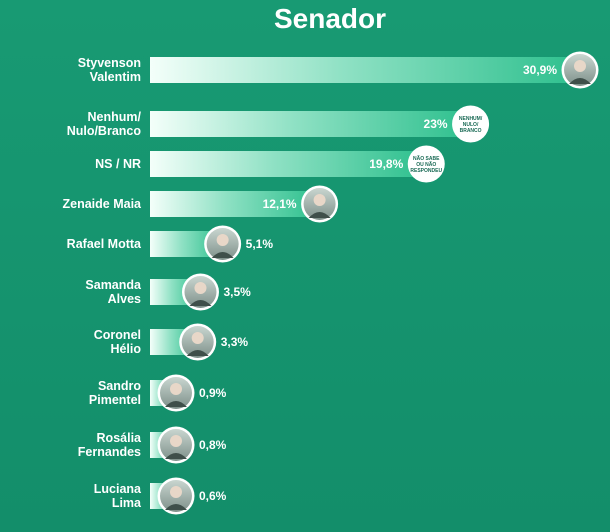  Describe the element at coordinates (213, 393) in the screenshot. I see `value-label: 0,9%` at that location.